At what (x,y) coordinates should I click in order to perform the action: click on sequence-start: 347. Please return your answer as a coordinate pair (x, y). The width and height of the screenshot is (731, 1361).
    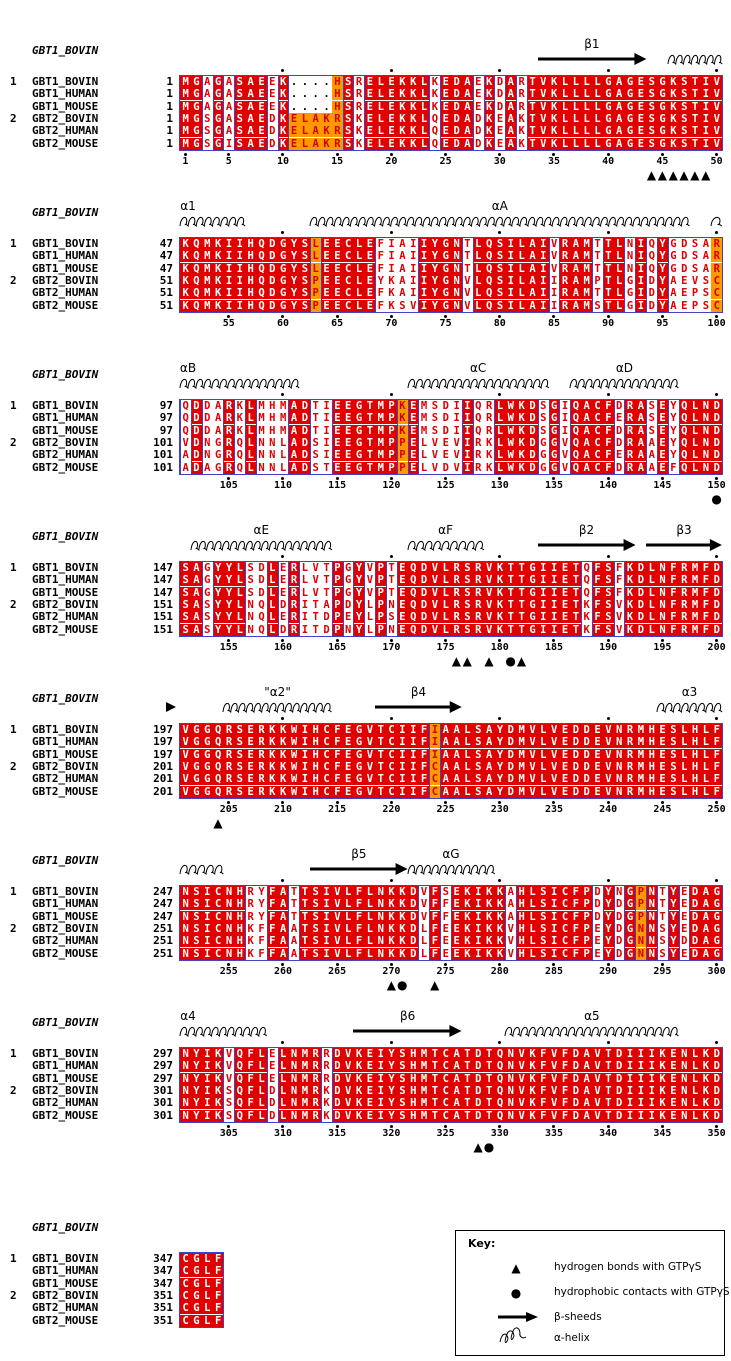
    Looking at the image, I should click on (163, 1271).